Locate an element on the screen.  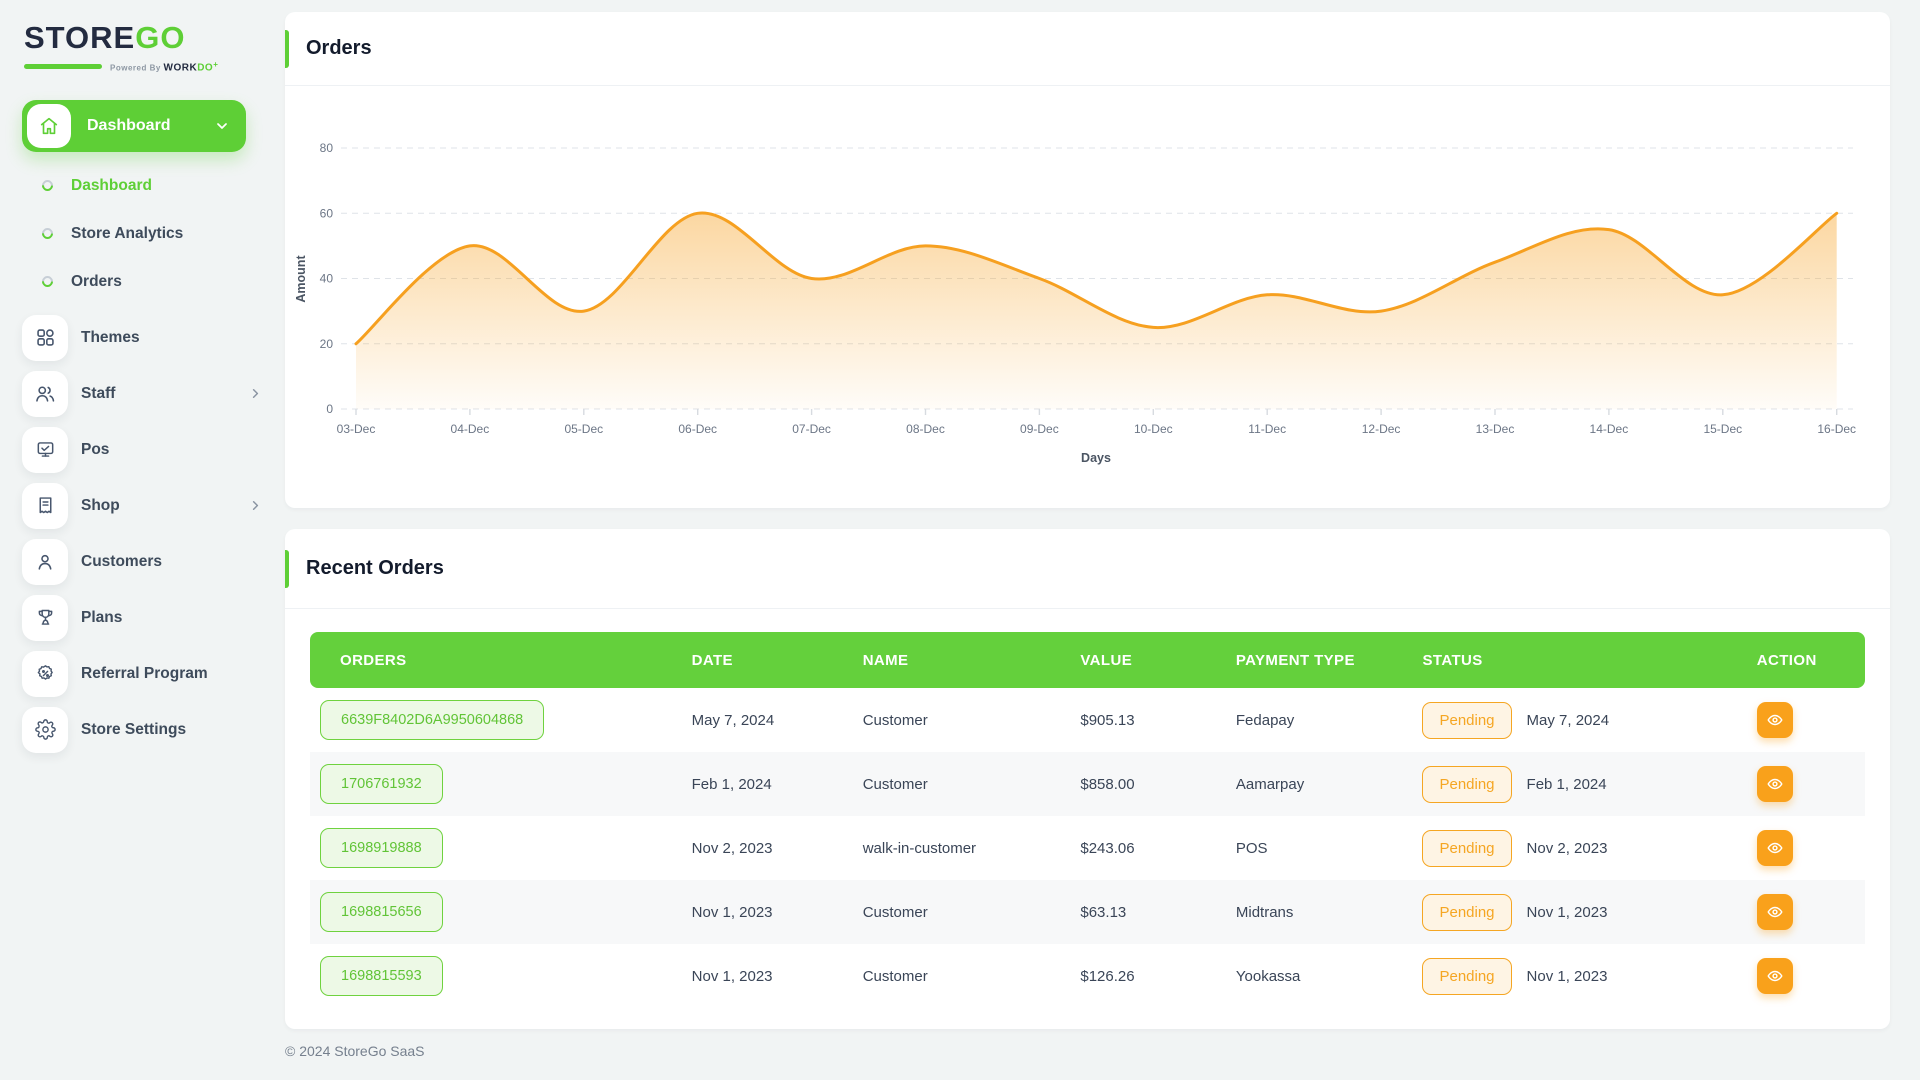
orders-card-title: Orders is located at coordinates (339, 48).